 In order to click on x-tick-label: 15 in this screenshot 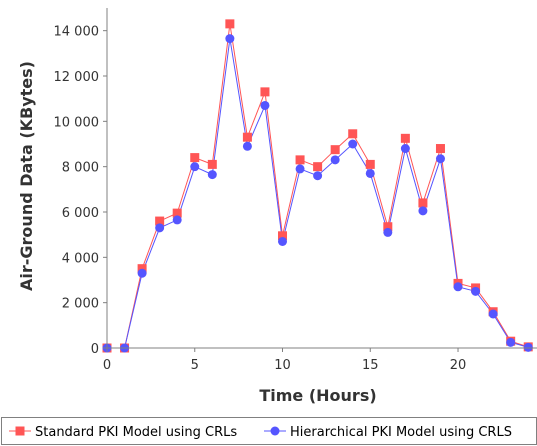, I will do `click(370, 365)`.